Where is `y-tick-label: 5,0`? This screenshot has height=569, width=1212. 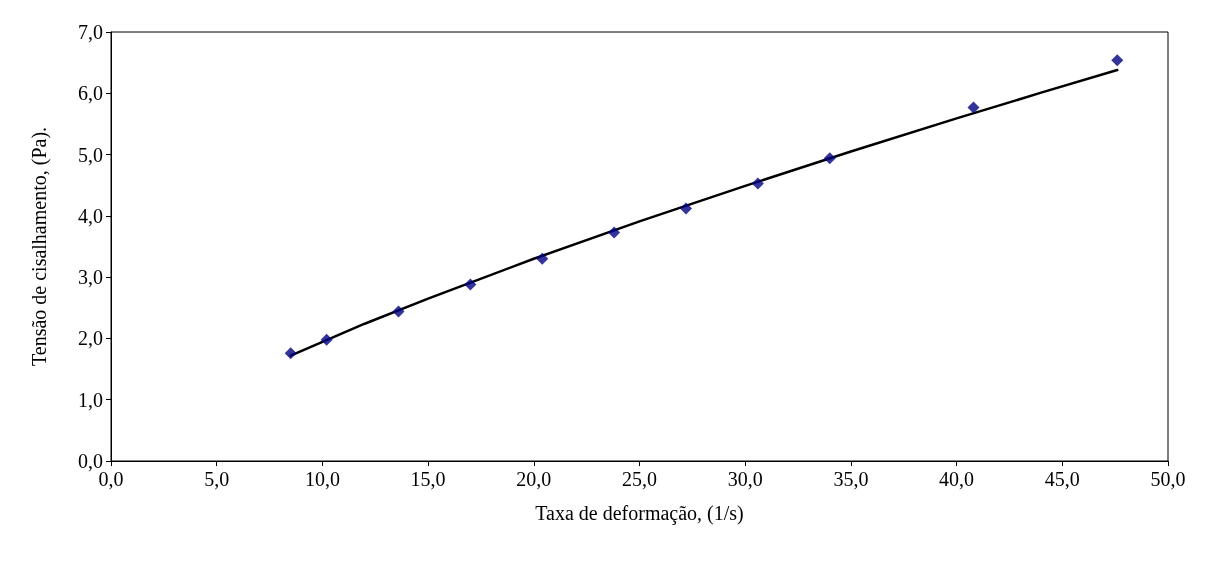
y-tick-label: 5,0 is located at coordinates (90, 154).